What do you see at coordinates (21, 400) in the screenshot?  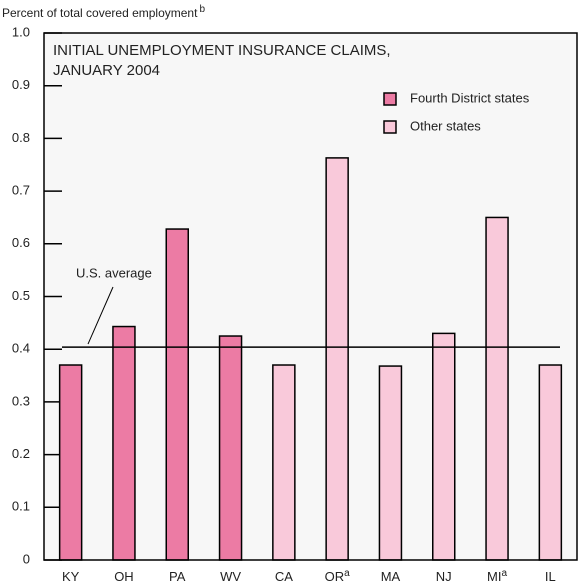 I see `y-tick-label: 0.3` at bounding box center [21, 400].